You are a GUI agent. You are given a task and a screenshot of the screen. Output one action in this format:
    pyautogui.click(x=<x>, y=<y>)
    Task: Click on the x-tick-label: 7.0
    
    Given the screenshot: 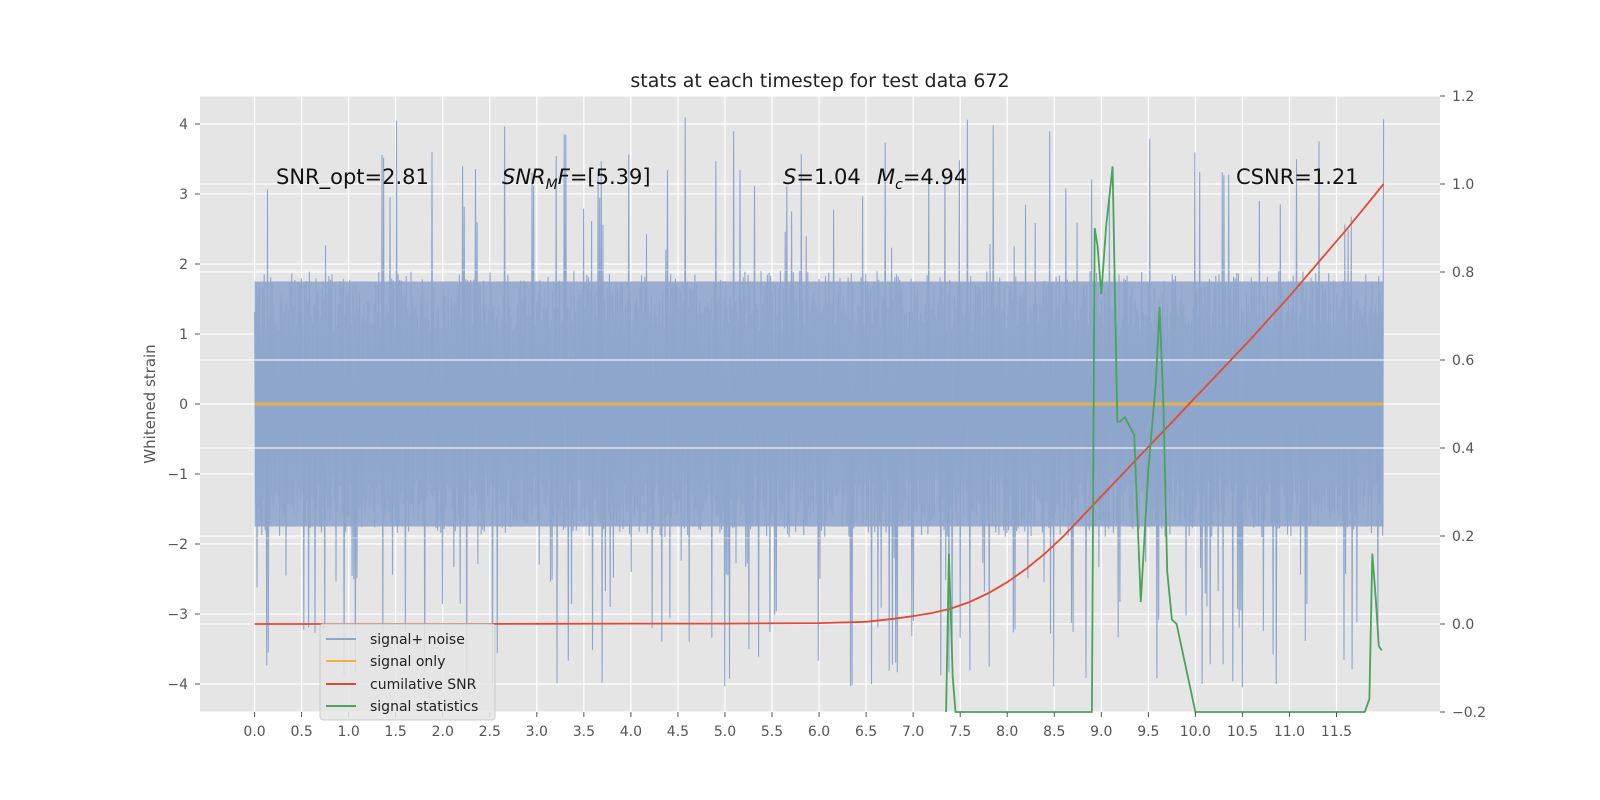 What is the action you would take?
    pyautogui.click(x=913, y=732)
    